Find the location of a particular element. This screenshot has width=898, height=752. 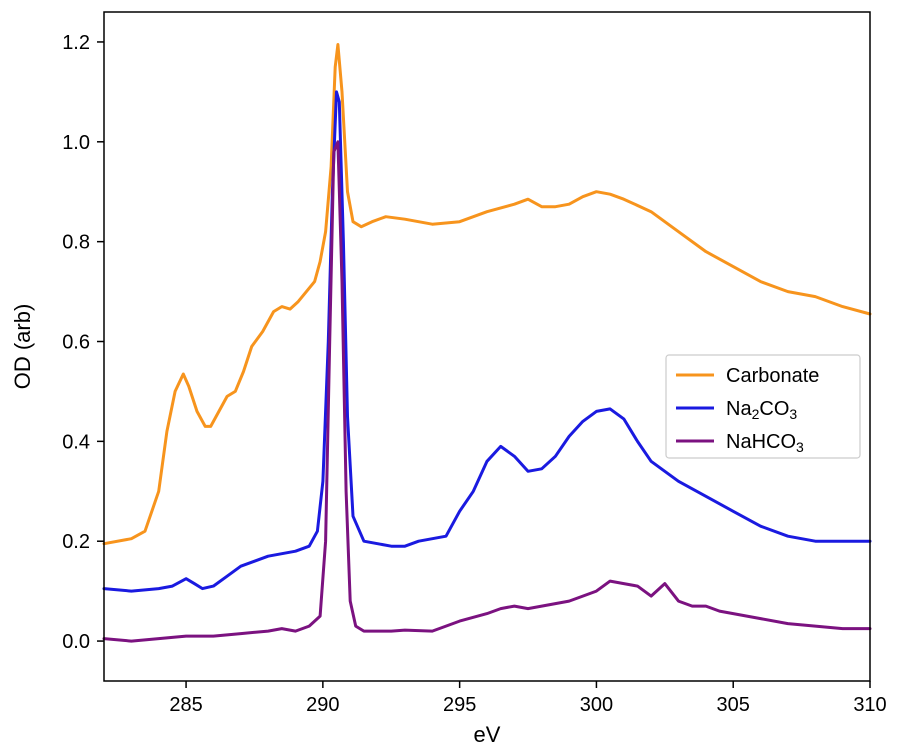

legend-label: NaHCO3 is located at coordinates (765, 443).